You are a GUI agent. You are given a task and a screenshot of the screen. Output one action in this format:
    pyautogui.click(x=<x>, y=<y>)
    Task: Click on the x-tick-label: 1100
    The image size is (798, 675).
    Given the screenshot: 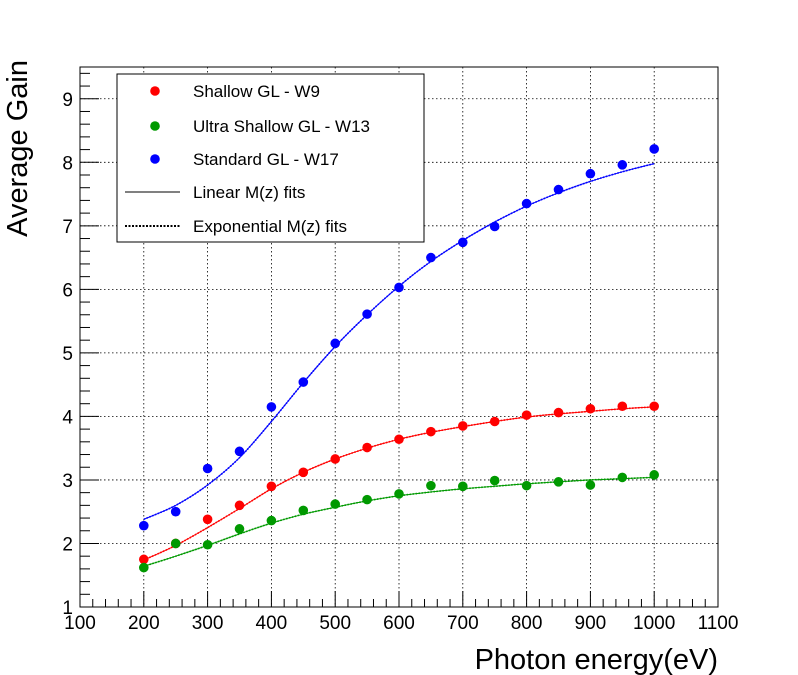 What is the action you would take?
    pyautogui.click(x=718, y=623)
    